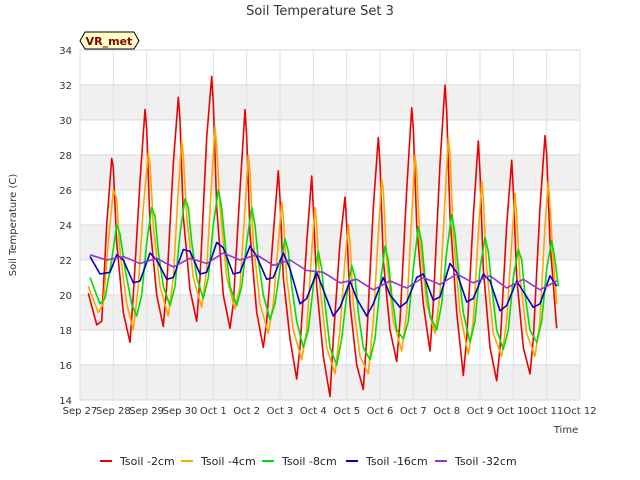  What do you see at coordinates (396, 461) in the screenshot?
I see `legend-label: Tsoil -16cm` at bounding box center [396, 461].